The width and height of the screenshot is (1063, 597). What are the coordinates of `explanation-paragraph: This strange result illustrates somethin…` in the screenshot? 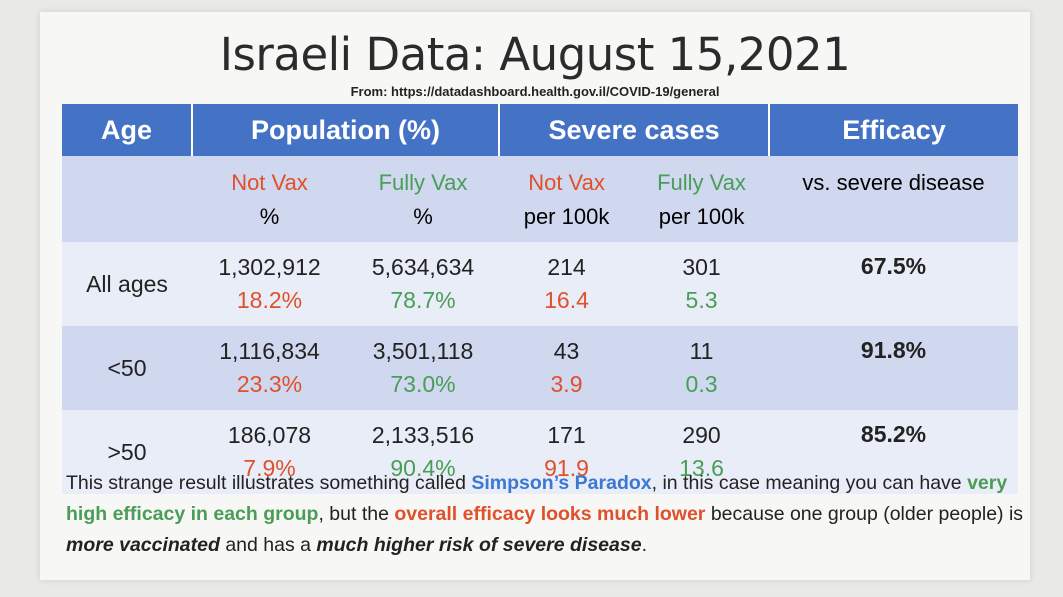 It's located at (546, 514).